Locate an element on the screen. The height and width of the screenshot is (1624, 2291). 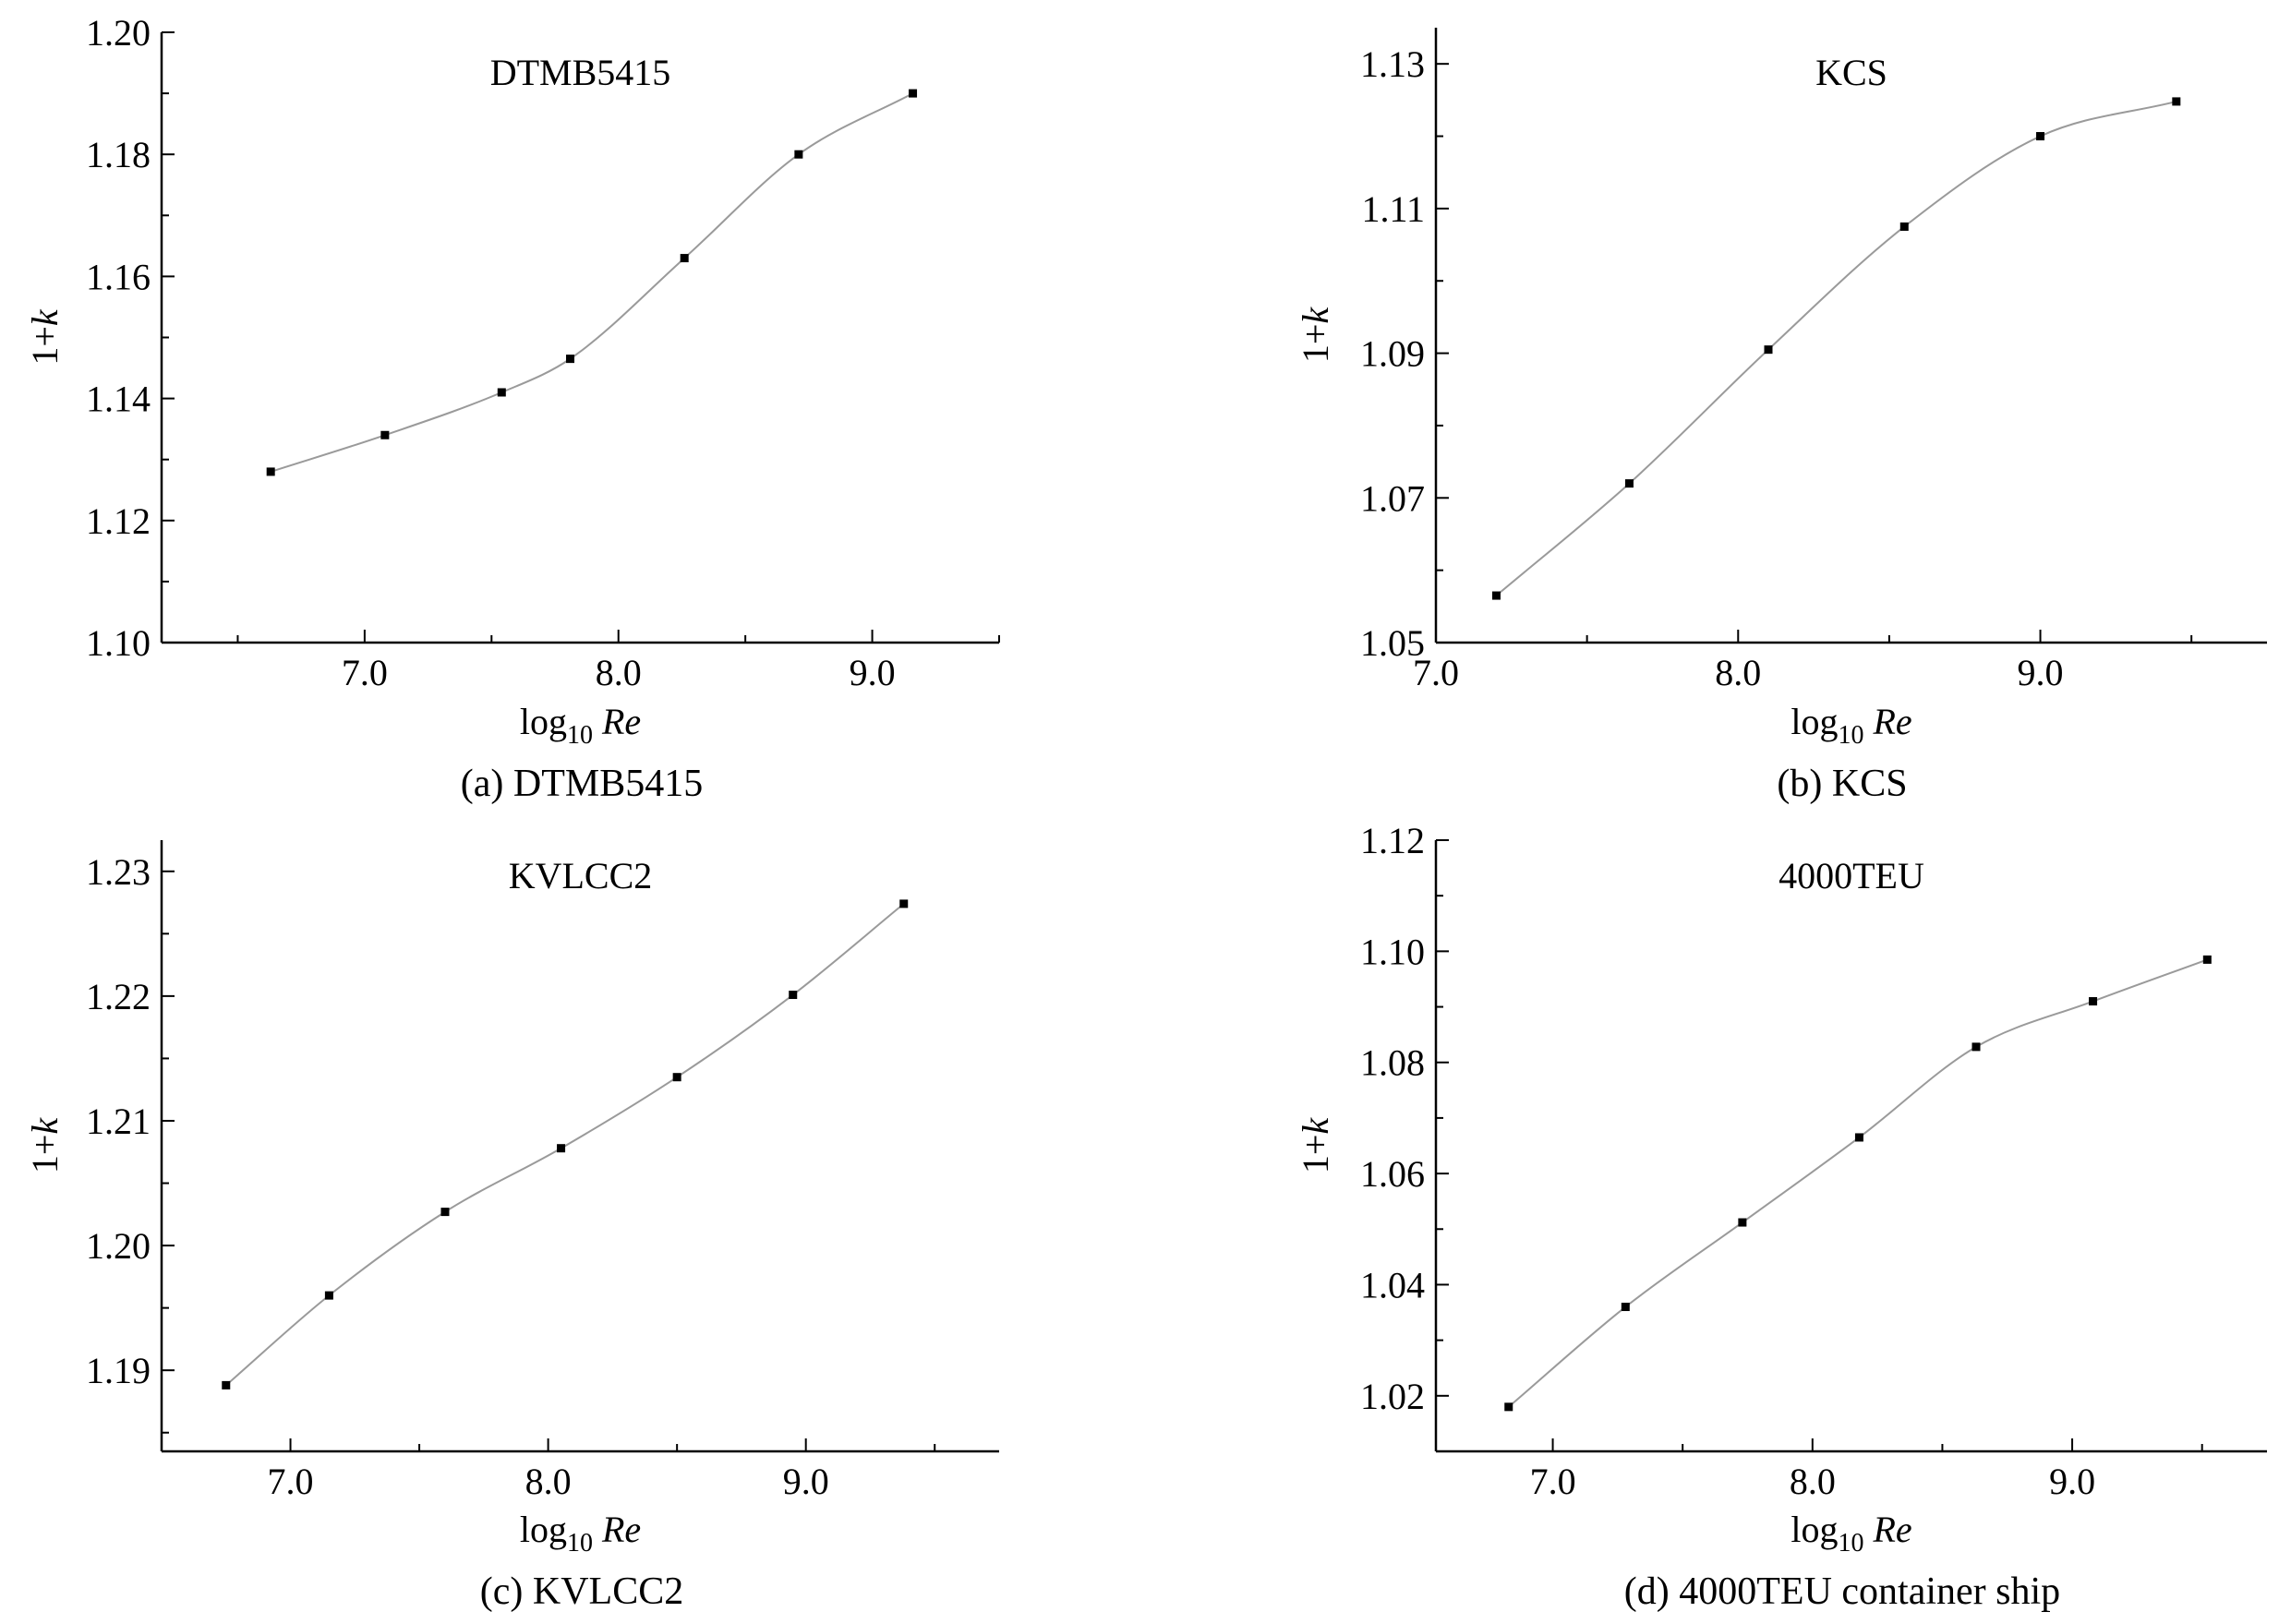
y-tick-label: 1.06 is located at coordinates (1392, 1174).